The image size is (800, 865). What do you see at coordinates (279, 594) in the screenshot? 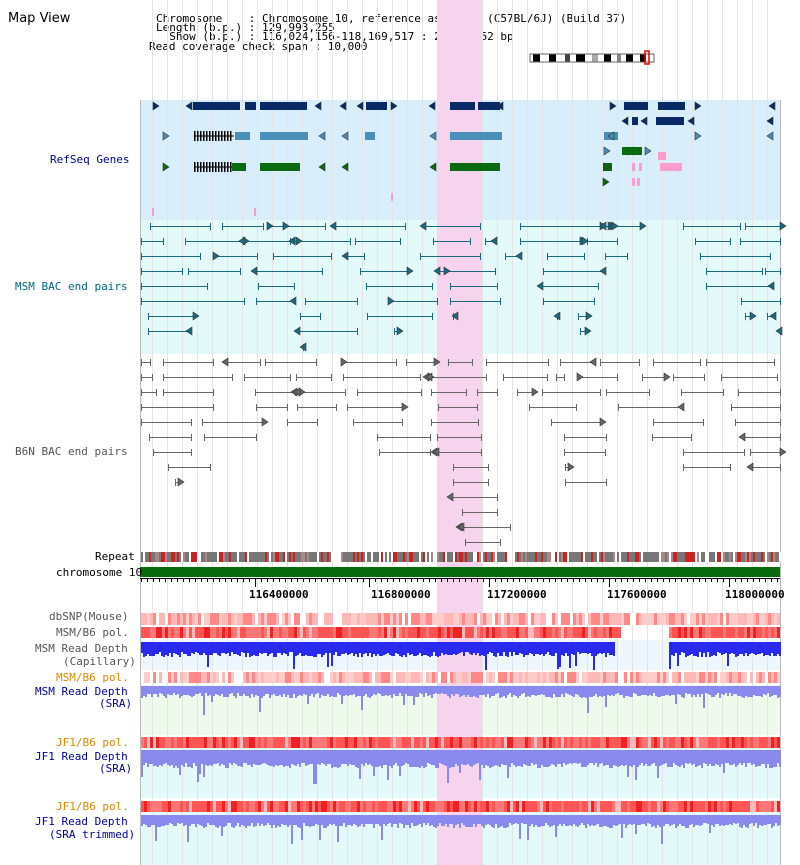
I see `axis-tick-label: 116400000` at bounding box center [279, 594].